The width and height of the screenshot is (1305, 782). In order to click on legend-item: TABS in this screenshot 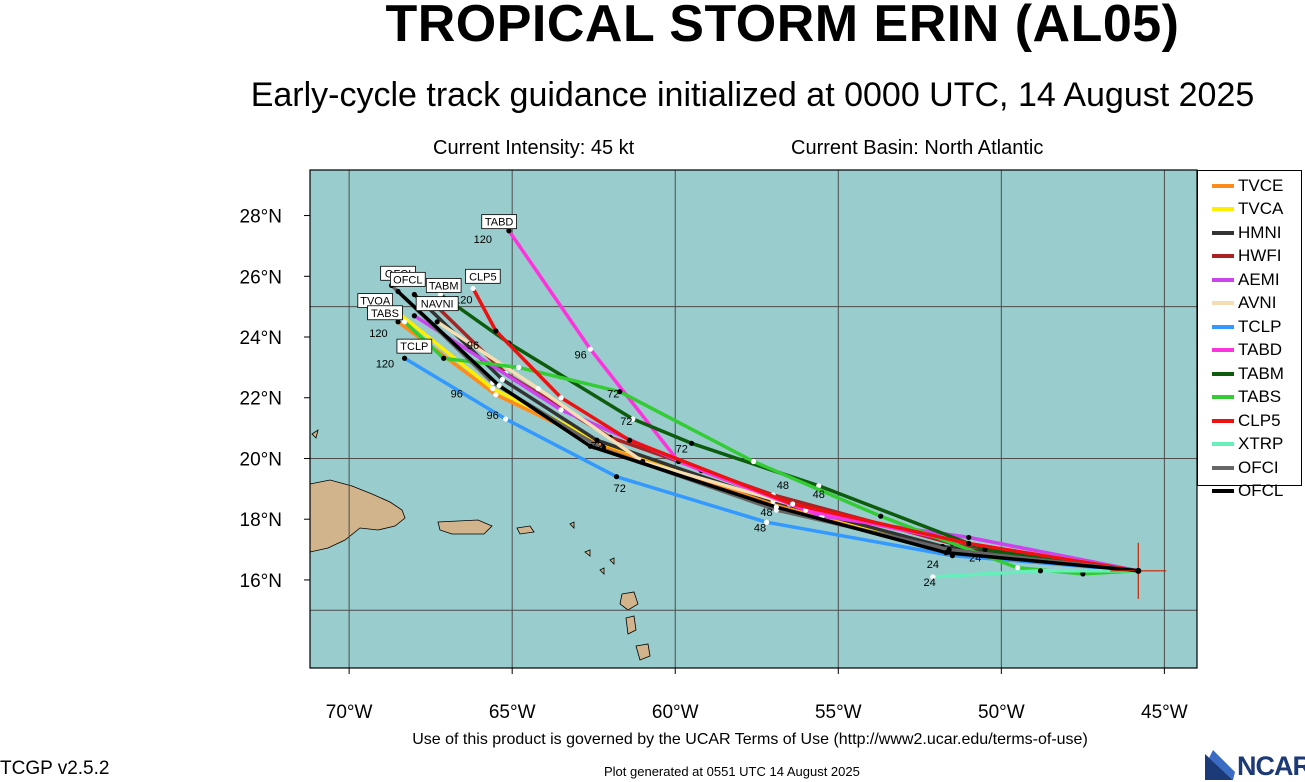, I will do `click(1249, 398)`.